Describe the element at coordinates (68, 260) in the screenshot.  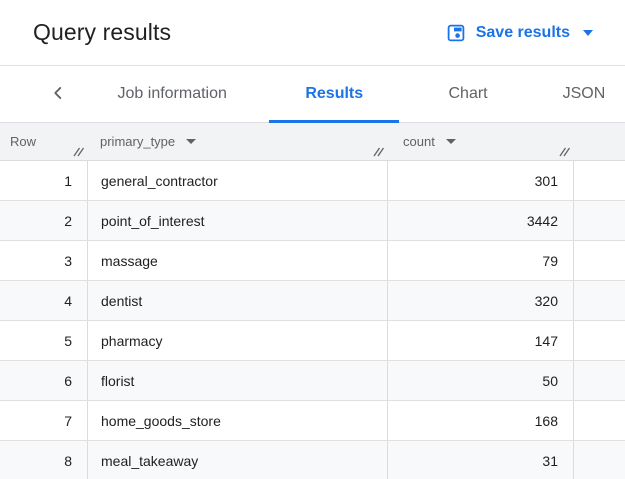
I see `row-number-cell: 3` at that location.